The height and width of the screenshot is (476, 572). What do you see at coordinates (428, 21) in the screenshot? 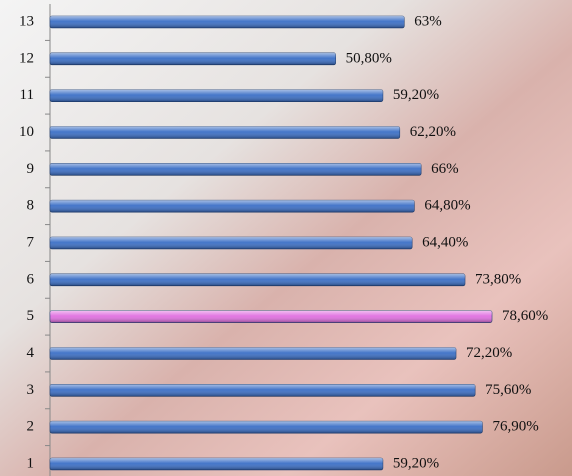
I see `value-label: 63%` at bounding box center [428, 21].